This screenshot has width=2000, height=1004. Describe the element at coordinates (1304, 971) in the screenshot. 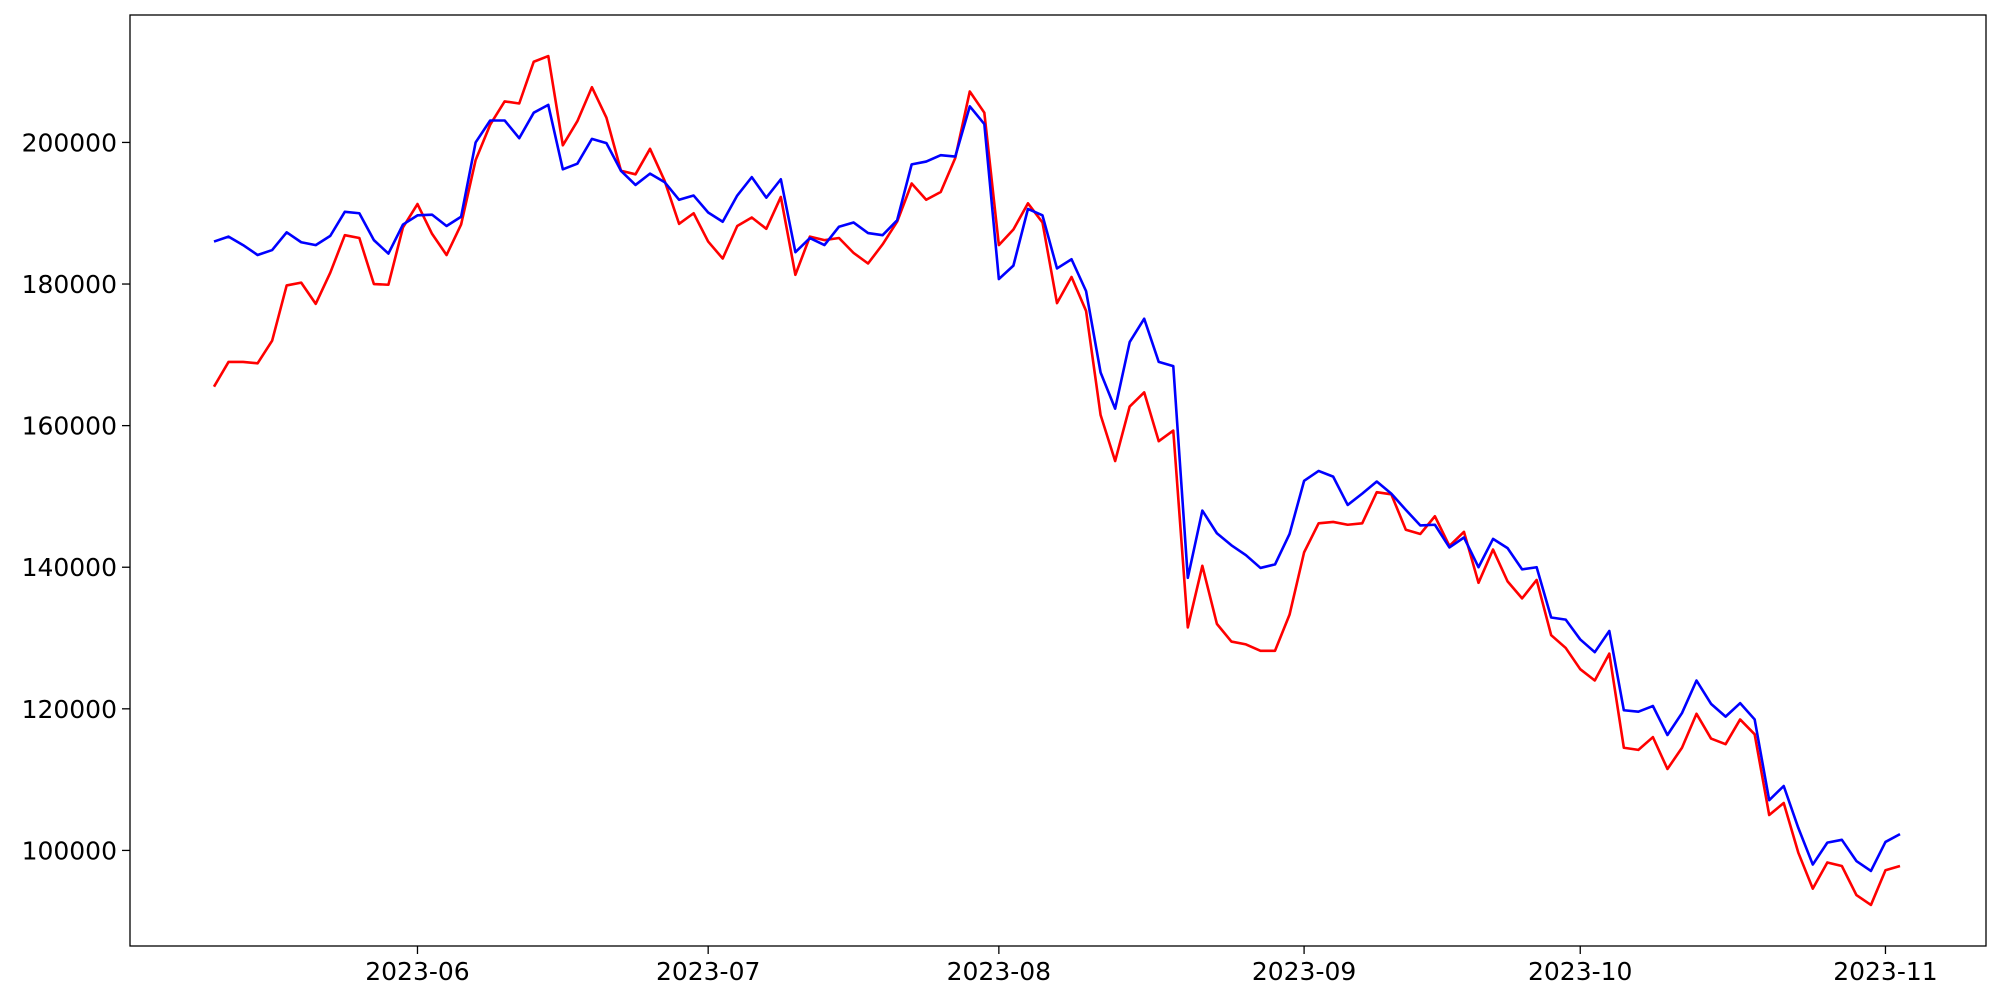

I see `x-tick-label: 2023-09` at that location.